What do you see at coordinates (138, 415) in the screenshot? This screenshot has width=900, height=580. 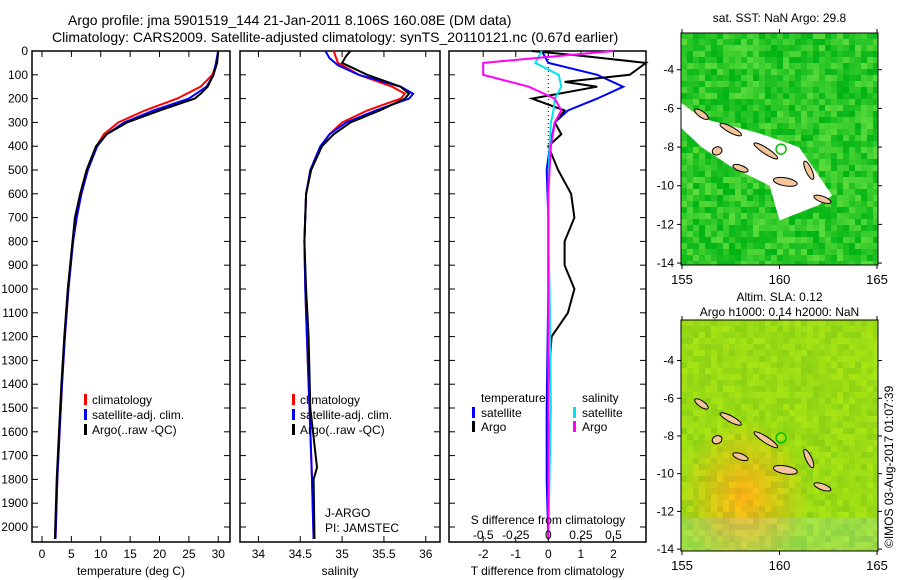 I see `legend-label: satellite-adj. clim.` at bounding box center [138, 415].